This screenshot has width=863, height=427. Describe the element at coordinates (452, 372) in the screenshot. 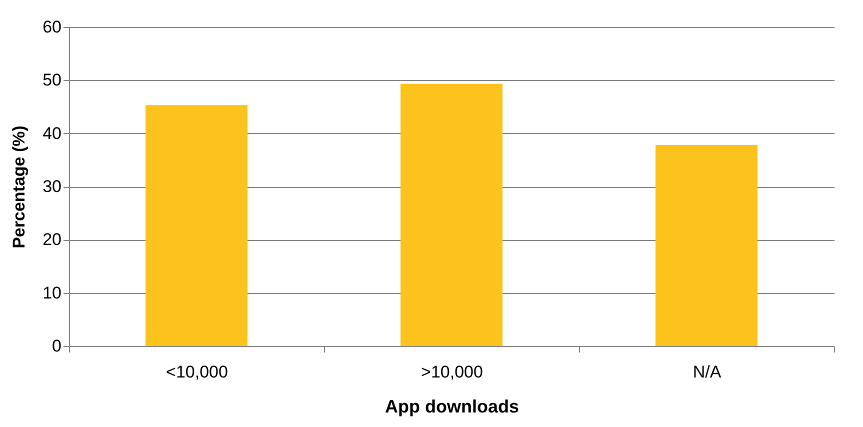

I see `x-tick-label: >10,000` at that location.